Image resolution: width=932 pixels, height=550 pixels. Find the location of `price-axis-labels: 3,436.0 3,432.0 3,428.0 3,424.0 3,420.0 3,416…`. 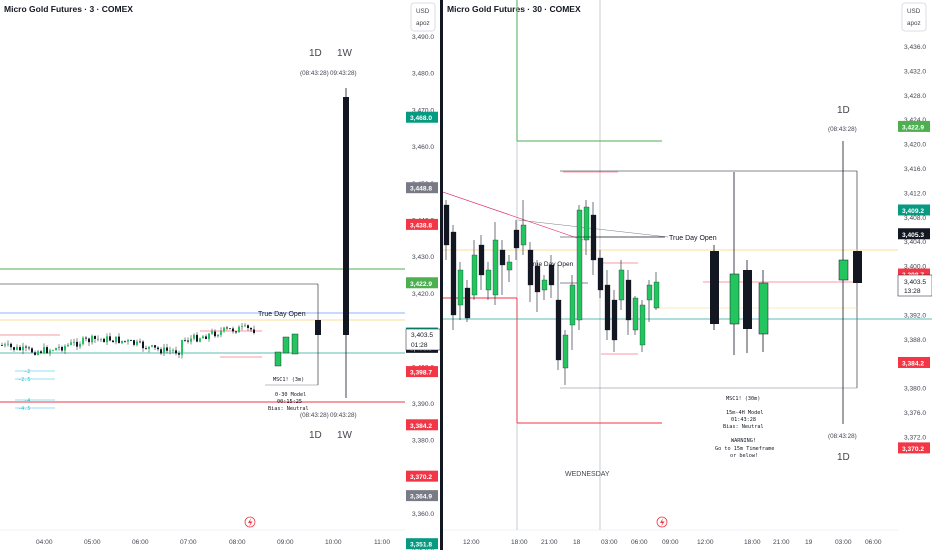

price-axis-labels: 3,436.0 3,432.0 3,428.0 3,424.0 3,420.0 3,416… is located at coordinates (915, 242).